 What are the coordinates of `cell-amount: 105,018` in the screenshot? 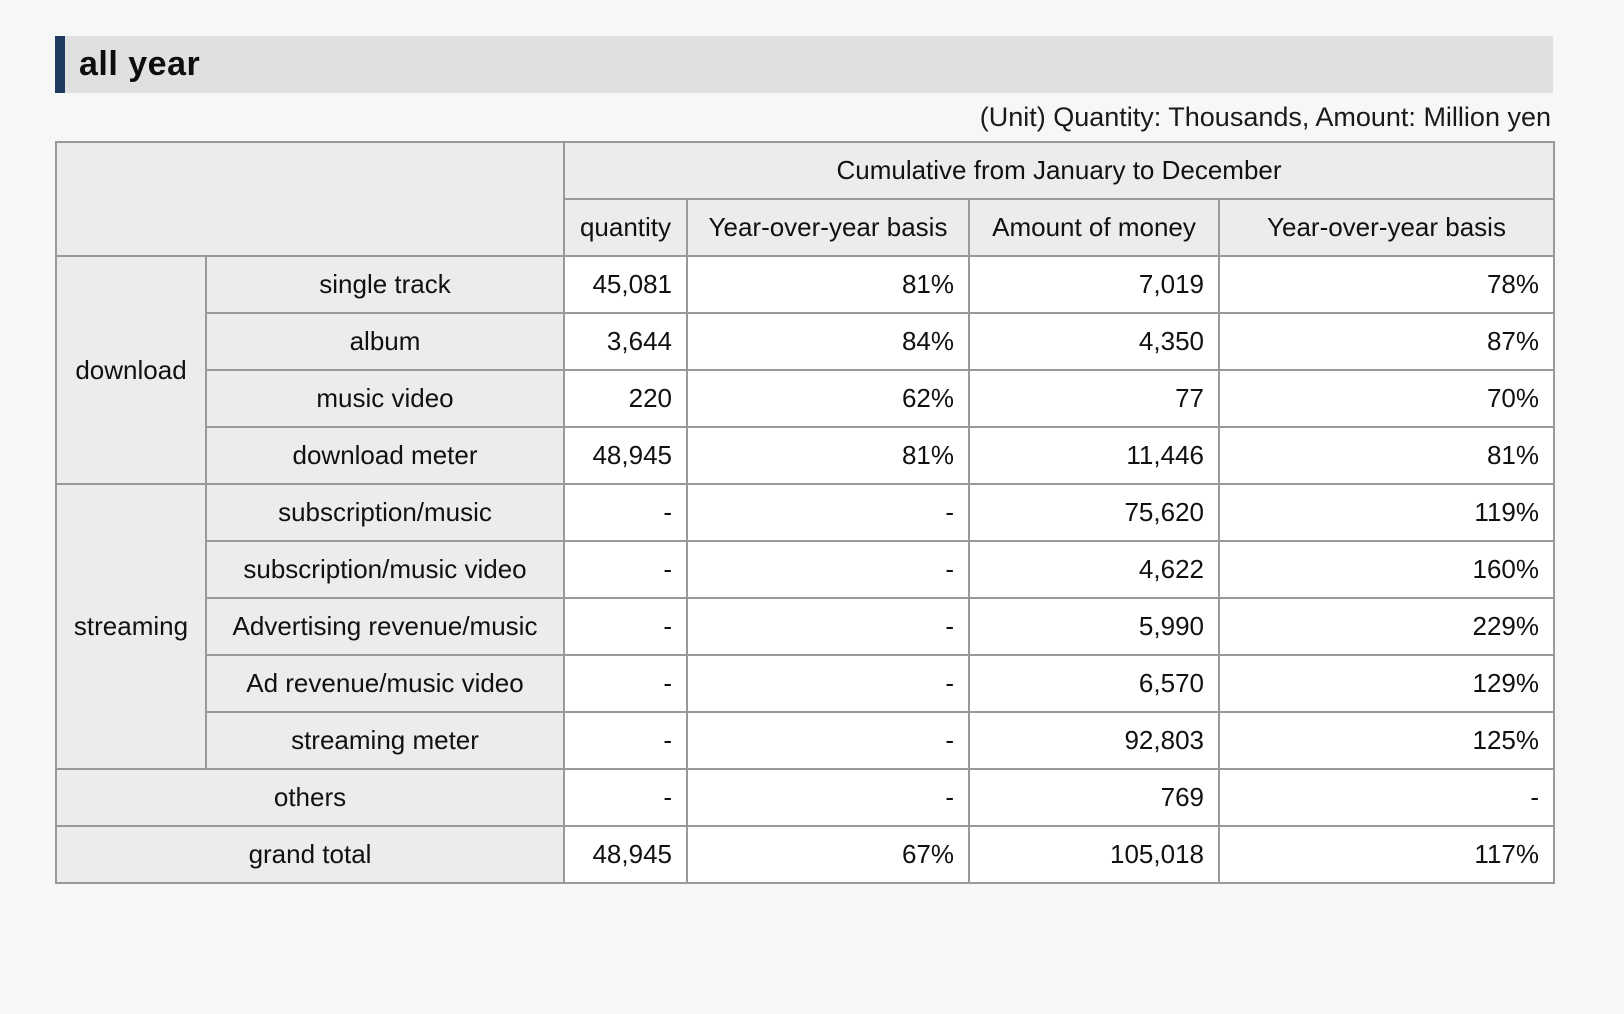 It's located at (1094, 854).